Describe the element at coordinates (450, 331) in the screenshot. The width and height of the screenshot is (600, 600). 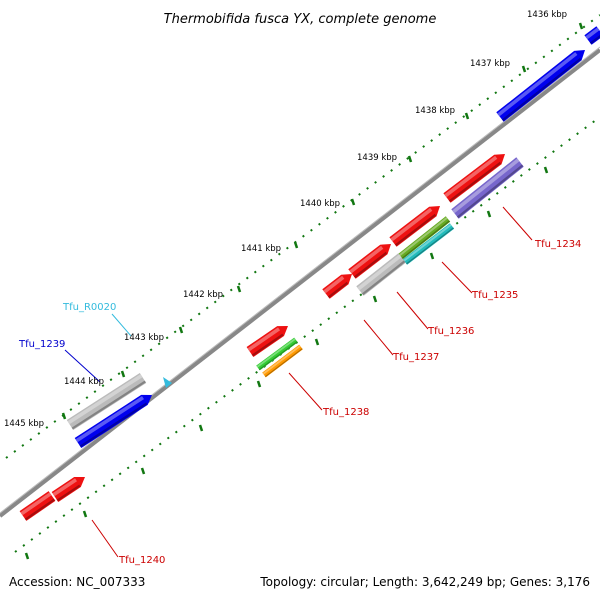
I see `gene-label-tfu-1236: Tfu_1236` at that location.